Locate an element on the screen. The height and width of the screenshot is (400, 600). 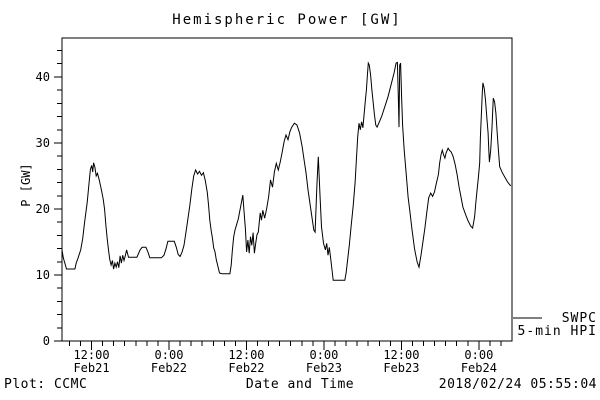
y-tick-label: 0 is located at coordinates (46, 341).